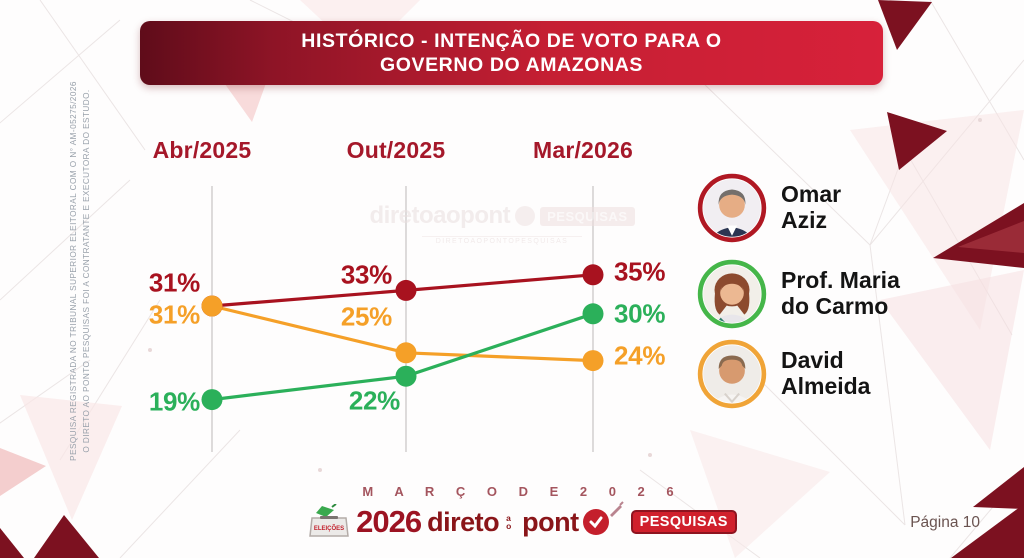 The image size is (1024, 558). What do you see at coordinates (389, 521) in the screenshot?
I see `logo-year: 2026` at bounding box center [389, 521].